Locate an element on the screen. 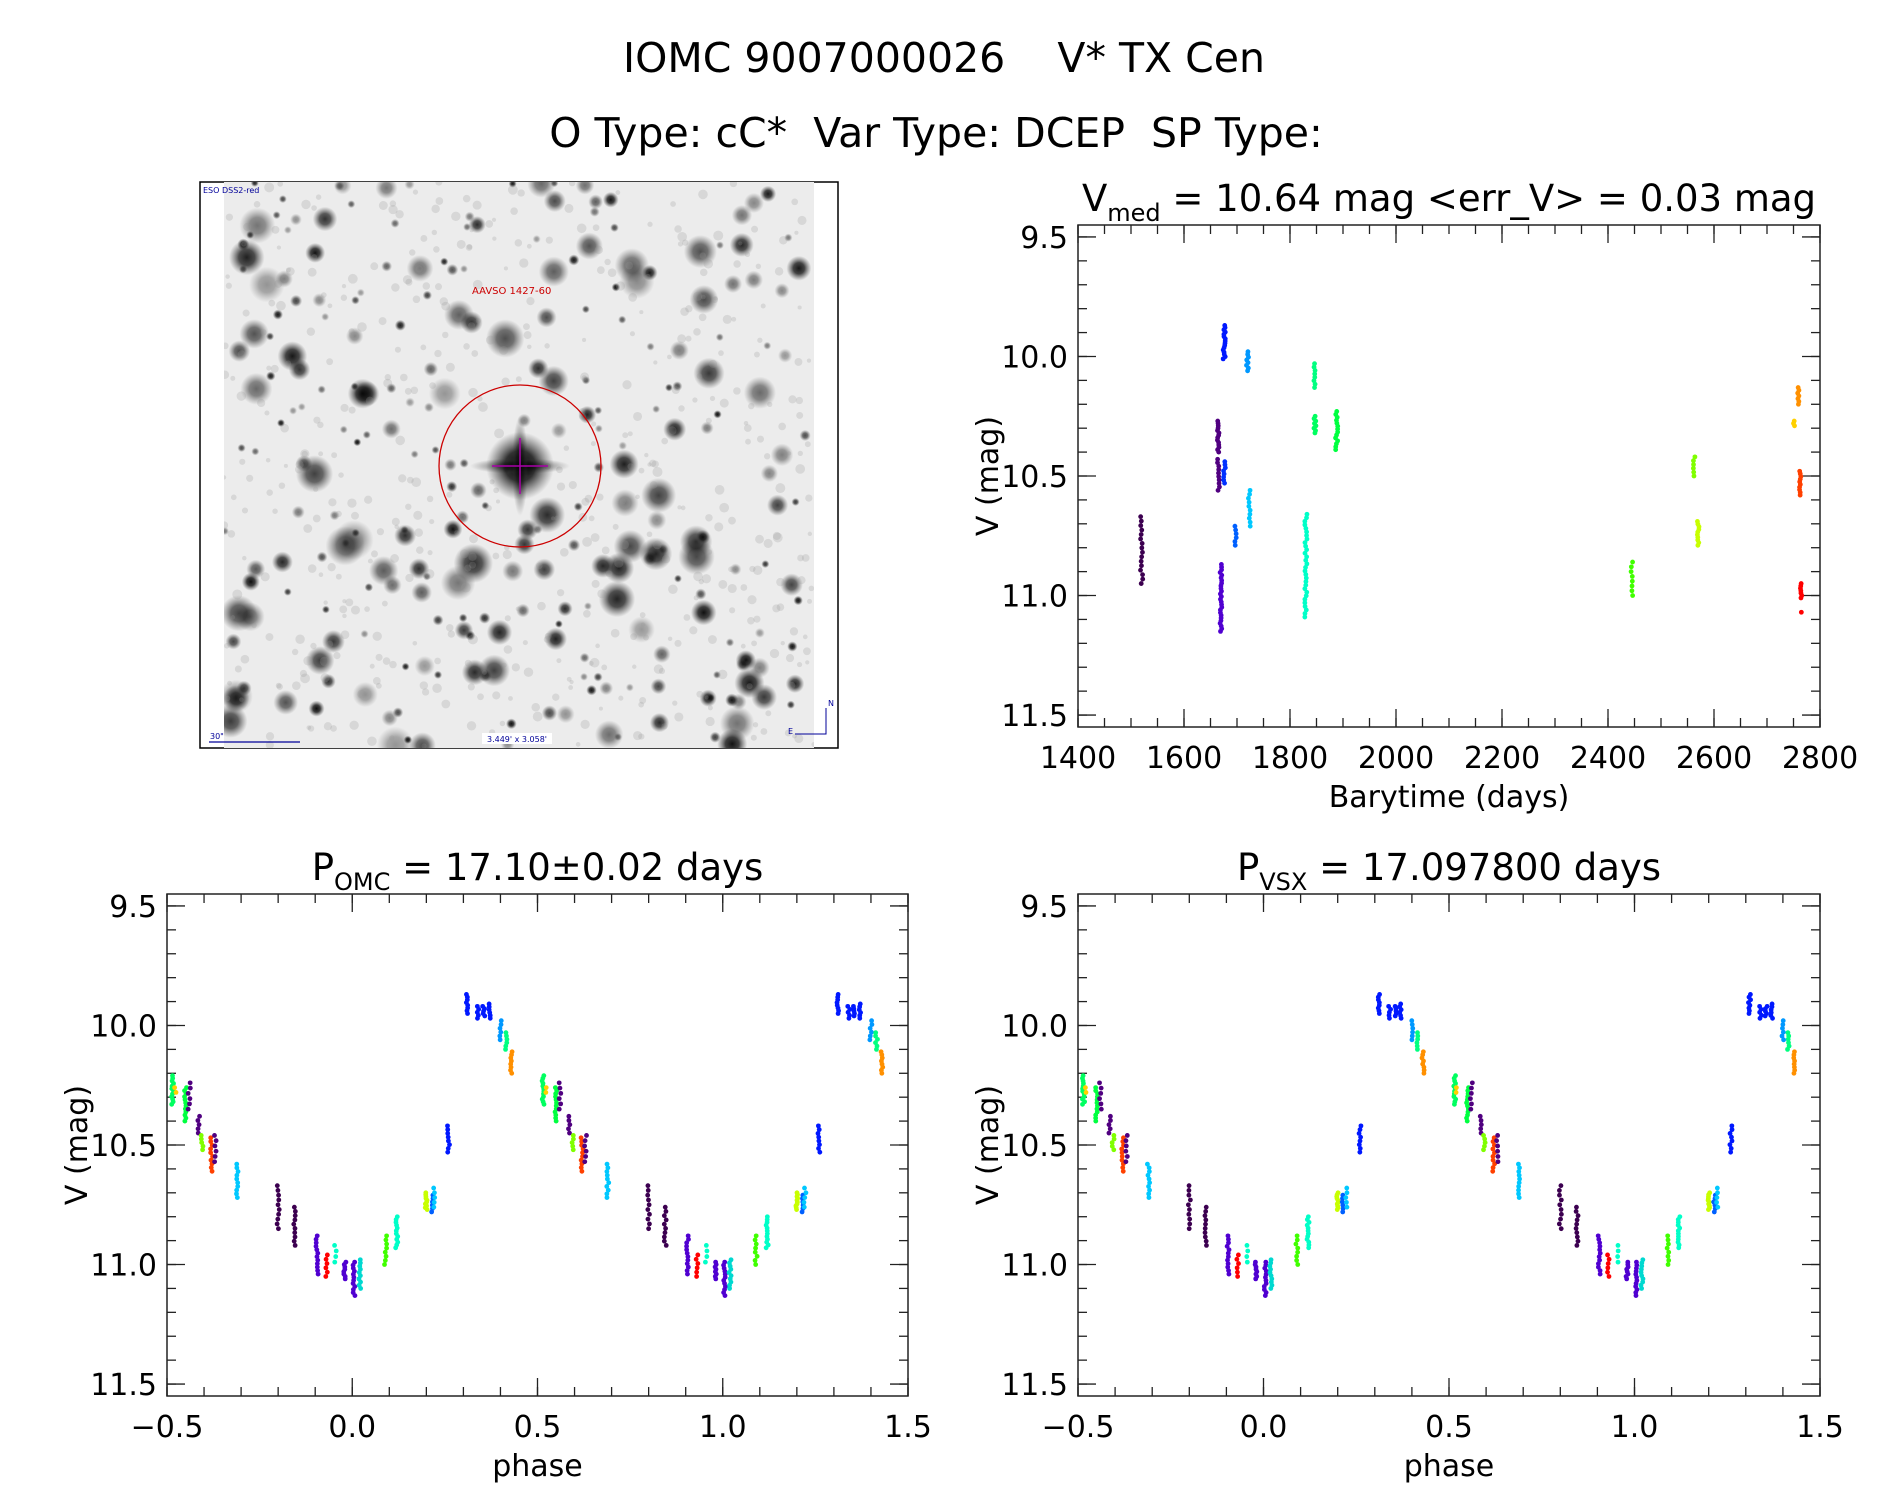  title-value: = 17.097800 days is located at coordinates (1484, 867).